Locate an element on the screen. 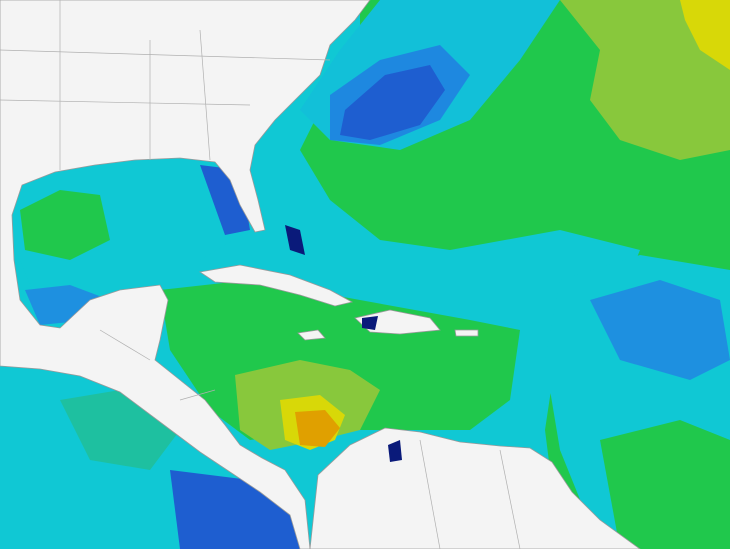 This screenshot has height=549, width=730. island-jamaica is located at coordinates (311, 335).